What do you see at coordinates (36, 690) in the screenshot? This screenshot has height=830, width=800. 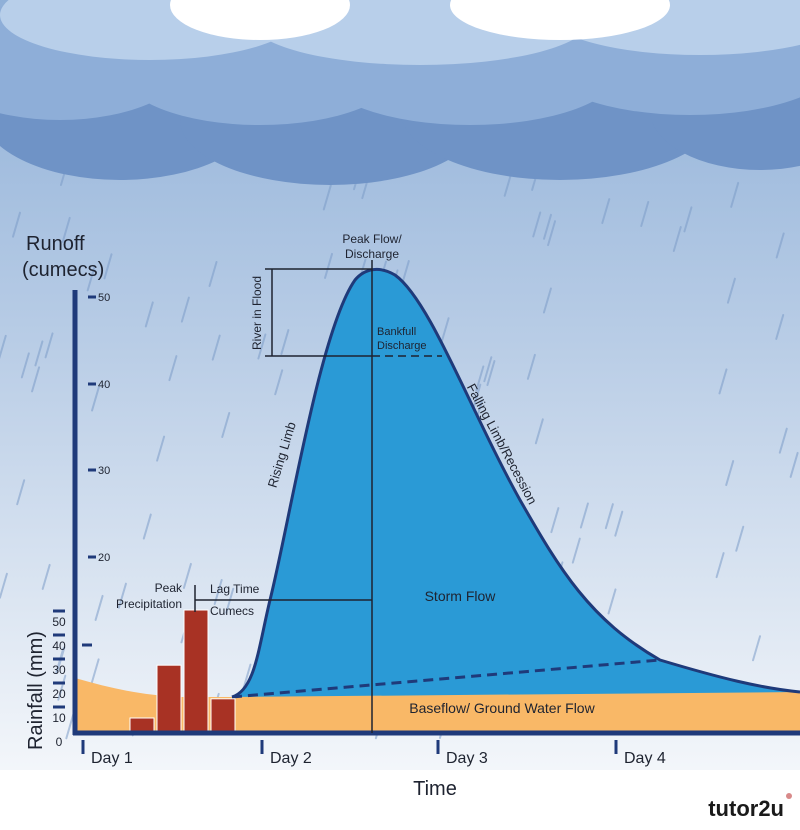 I see `rainfall-axis-label: Rainfall (mm)` at bounding box center [36, 690].